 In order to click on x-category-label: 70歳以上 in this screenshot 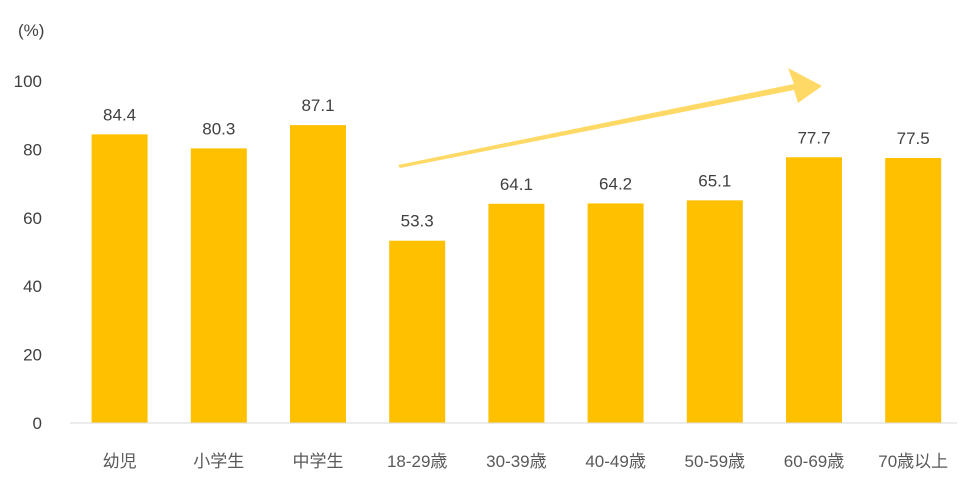, I will do `click(913, 461)`.